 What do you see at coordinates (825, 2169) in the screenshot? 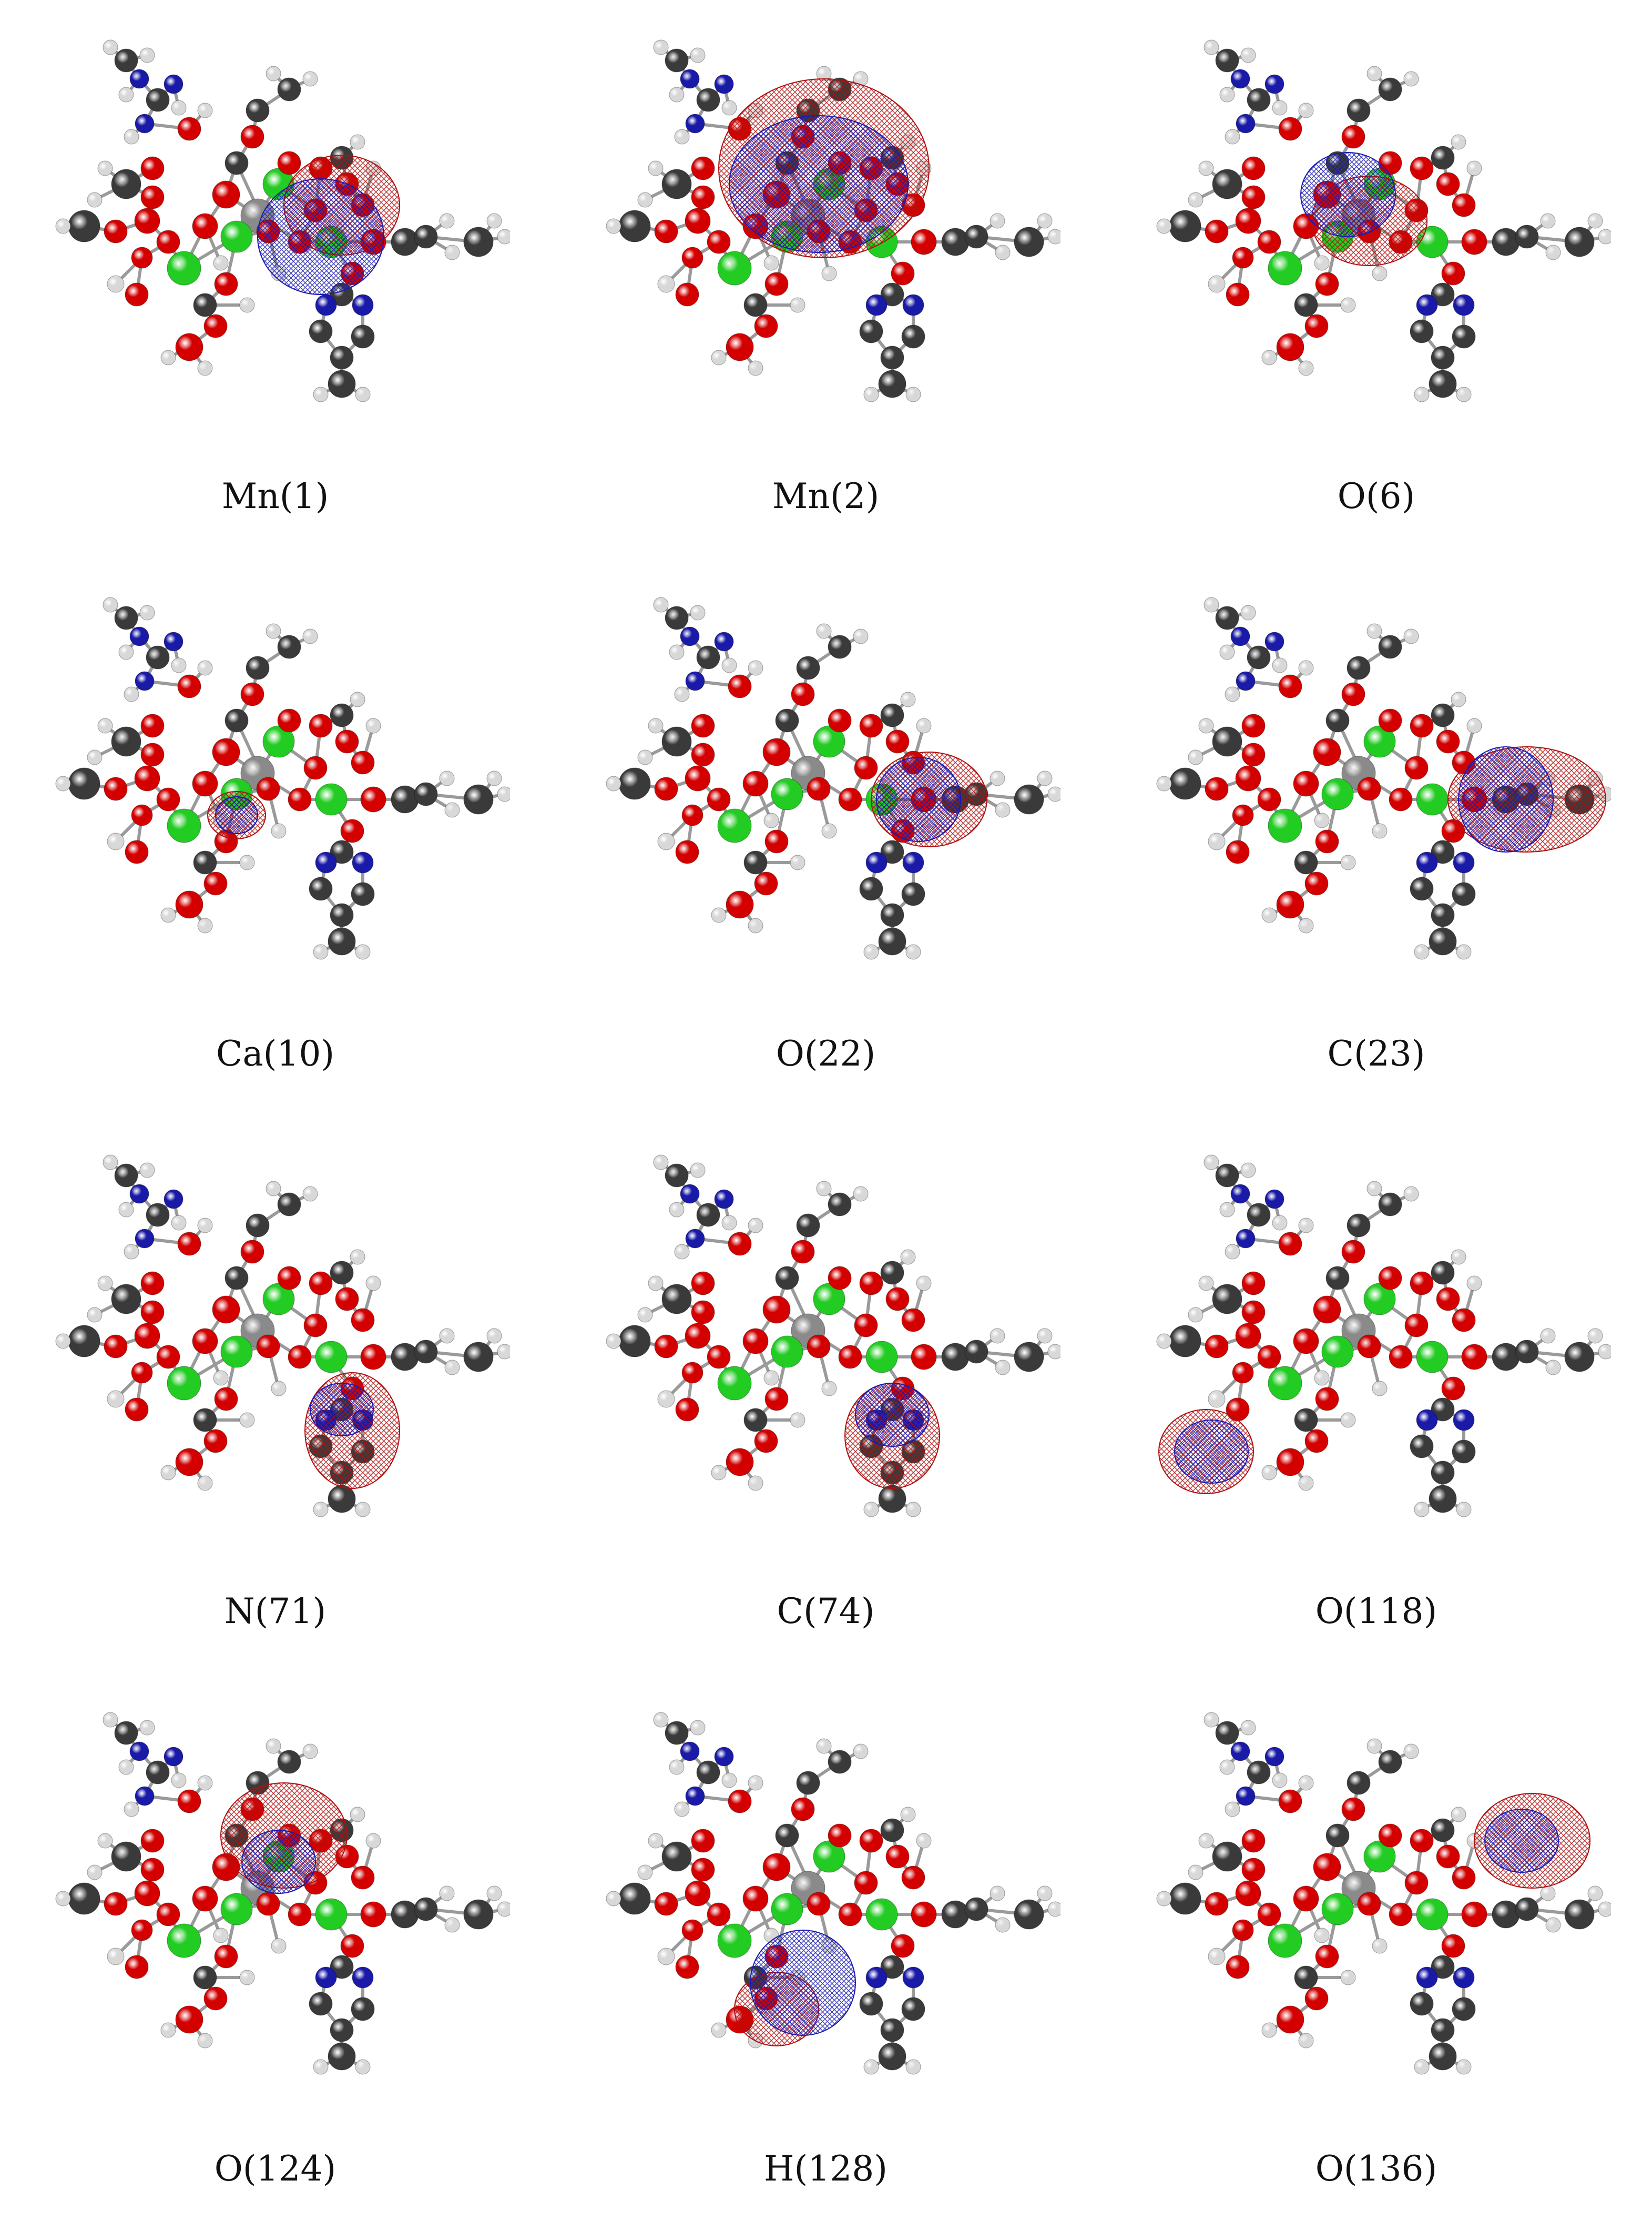
I see `panel-caption: H(128)` at bounding box center [825, 2169].